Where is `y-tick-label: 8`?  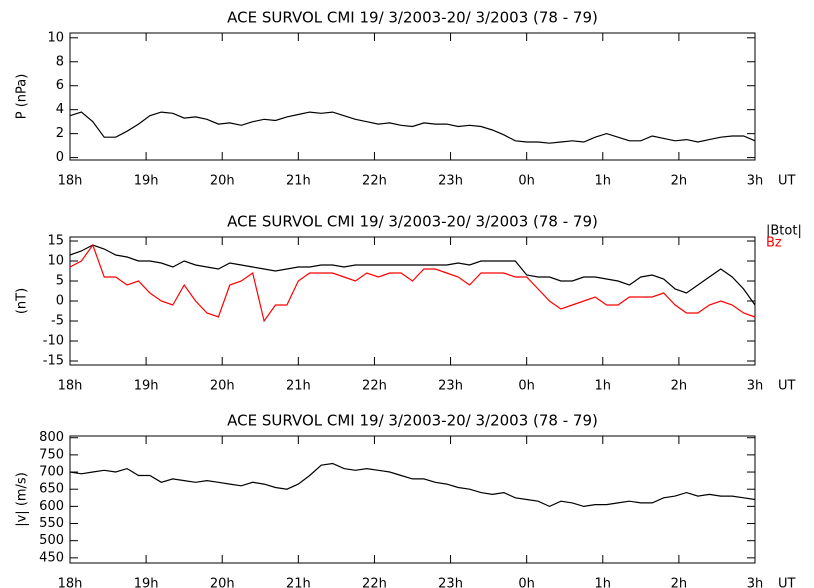 y-tick-label: 8 is located at coordinates (60, 61).